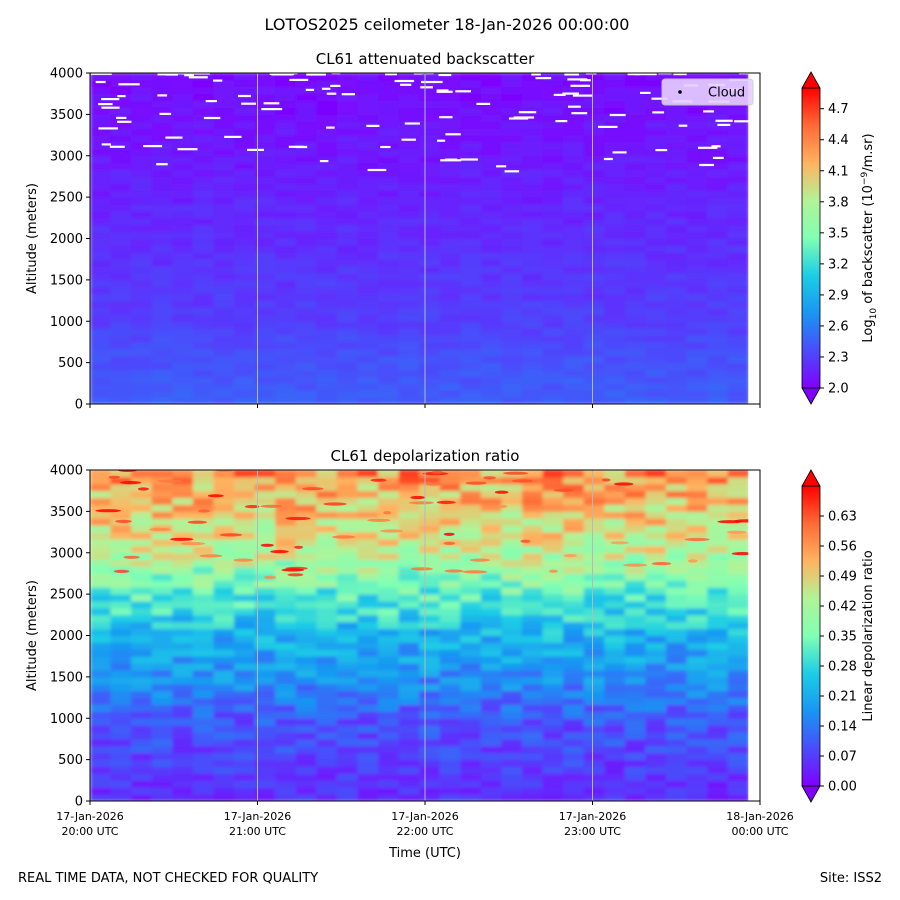  What do you see at coordinates (842, 787) in the screenshot?
I see `colorbar-tick-label: 0.00` at bounding box center [842, 787].